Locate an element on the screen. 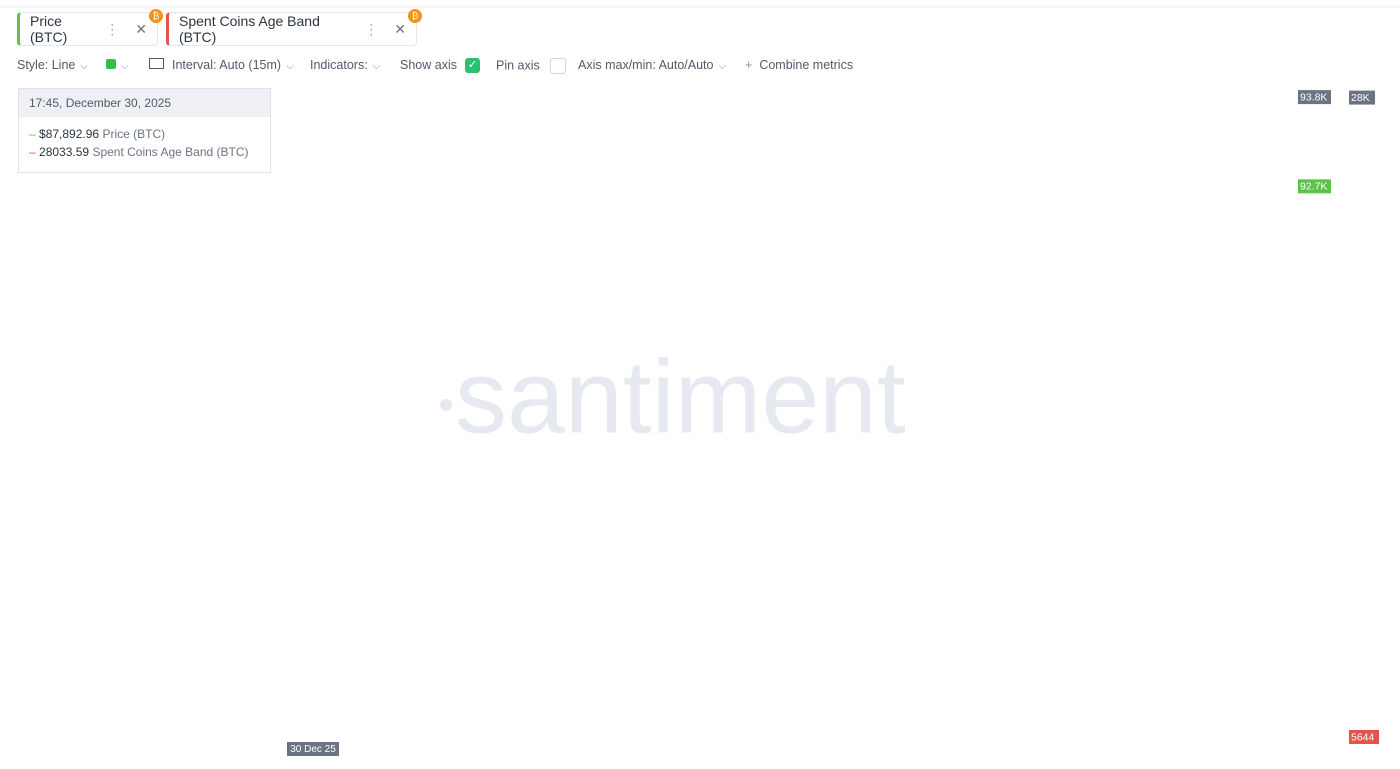 The image size is (1400, 769). last-spent-label: 5644 is located at coordinates (1363, 737).